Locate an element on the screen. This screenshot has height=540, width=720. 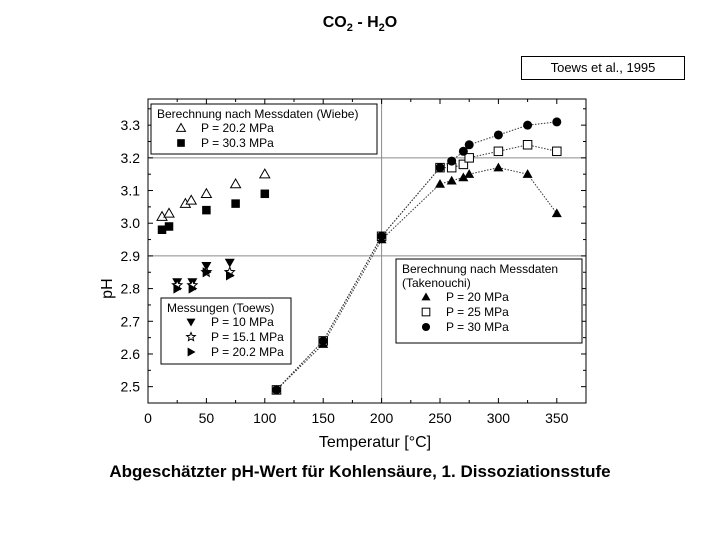
legend-title: Berechnung nach Messdaten (Wiebe) is located at coordinates (257, 114).